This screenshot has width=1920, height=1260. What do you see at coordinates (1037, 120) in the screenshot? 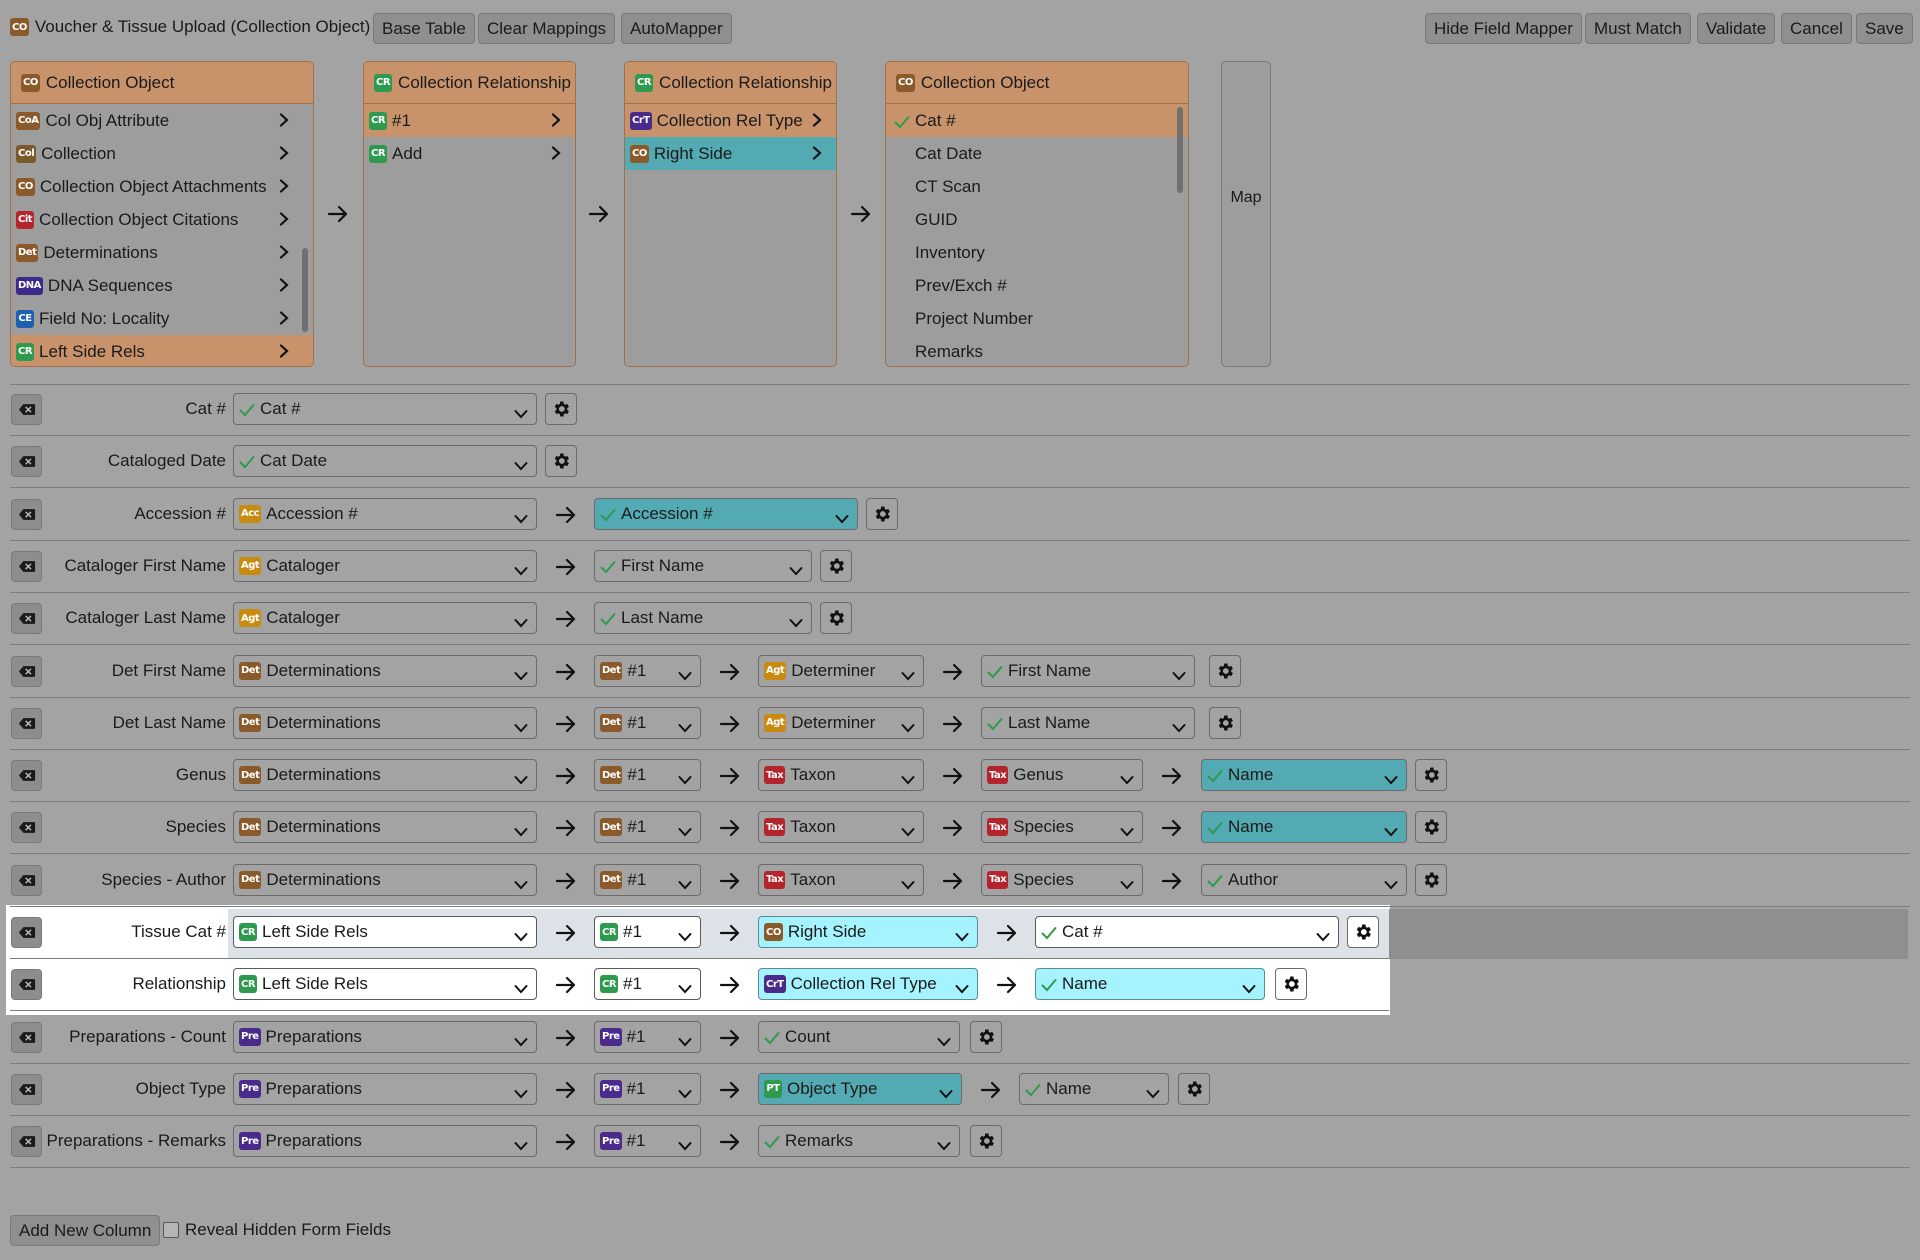
I see `panel-item-cat: Cat #` at bounding box center [1037, 120].